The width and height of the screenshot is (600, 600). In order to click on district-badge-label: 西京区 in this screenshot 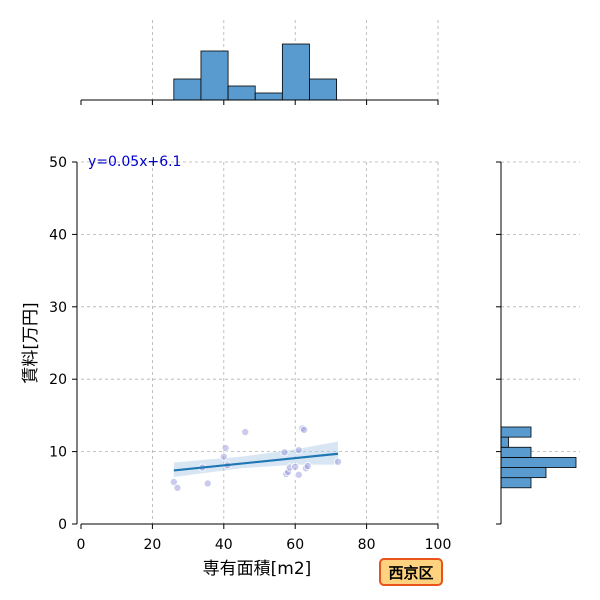, I will do `click(410, 573)`.